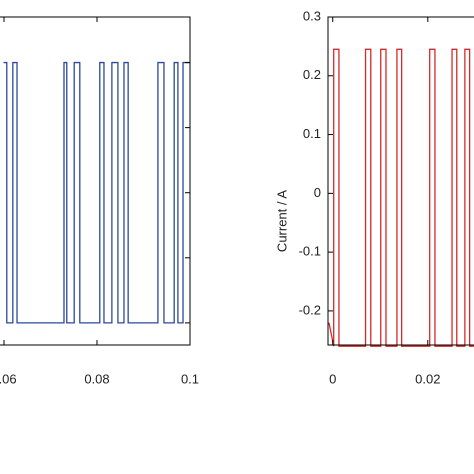 Image resolution: width=474 pixels, height=474 pixels. What do you see at coordinates (427, 378) in the screenshot?
I see `x-tick-label: 0.02` at bounding box center [427, 378].